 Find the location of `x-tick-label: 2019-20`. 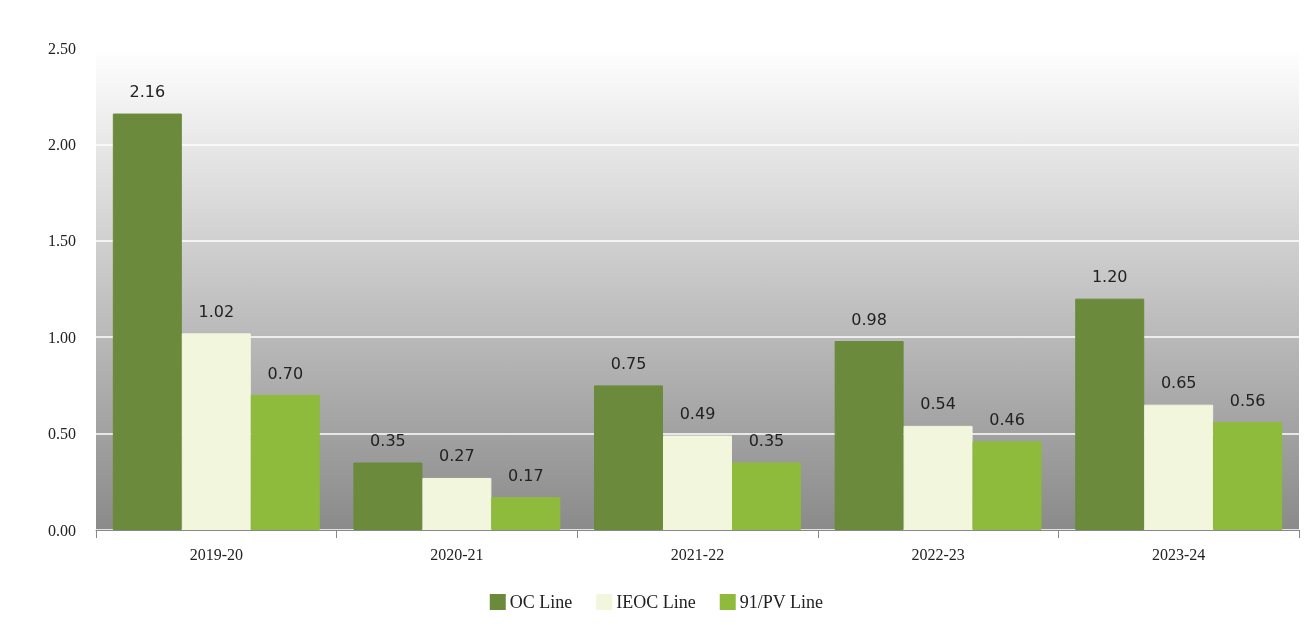

x-tick-label: 2019-20 is located at coordinates (216, 554).